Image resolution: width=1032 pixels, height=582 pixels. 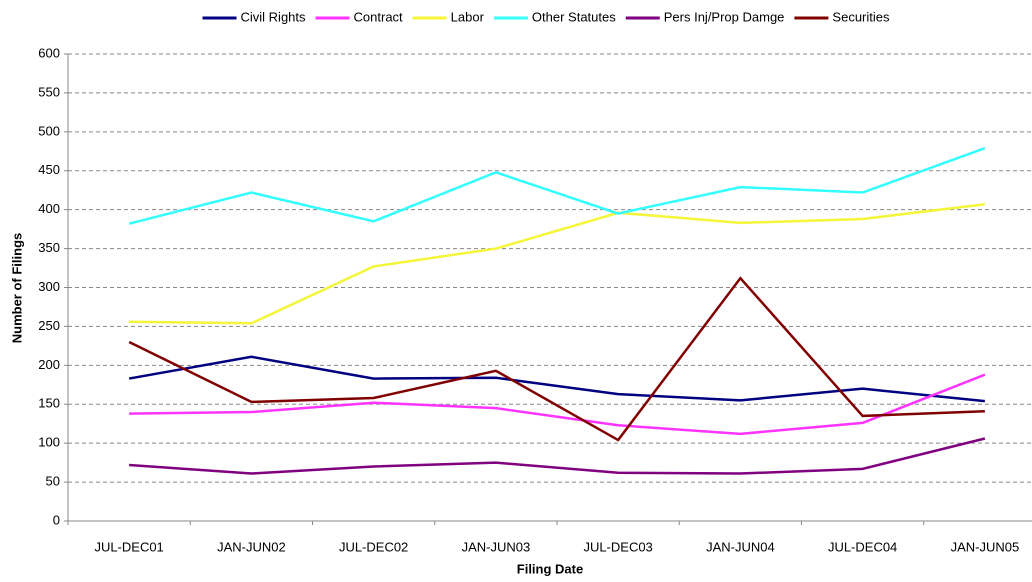 I want to click on legend-label: Contract, so click(x=379, y=16).